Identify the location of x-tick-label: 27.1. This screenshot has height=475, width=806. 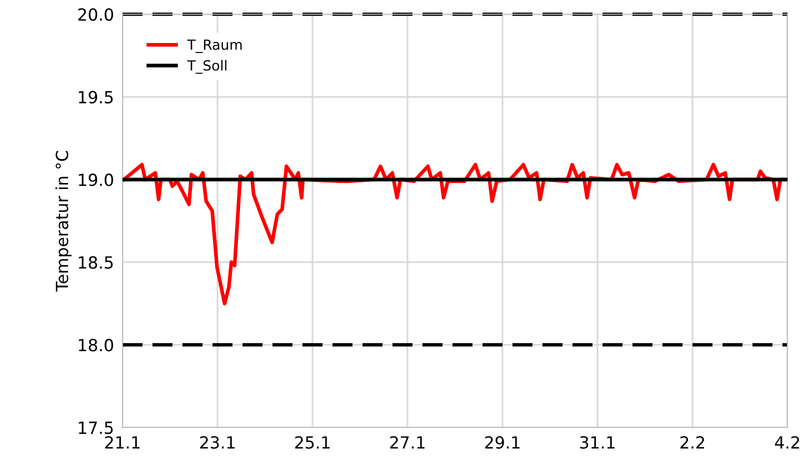
(407, 442).